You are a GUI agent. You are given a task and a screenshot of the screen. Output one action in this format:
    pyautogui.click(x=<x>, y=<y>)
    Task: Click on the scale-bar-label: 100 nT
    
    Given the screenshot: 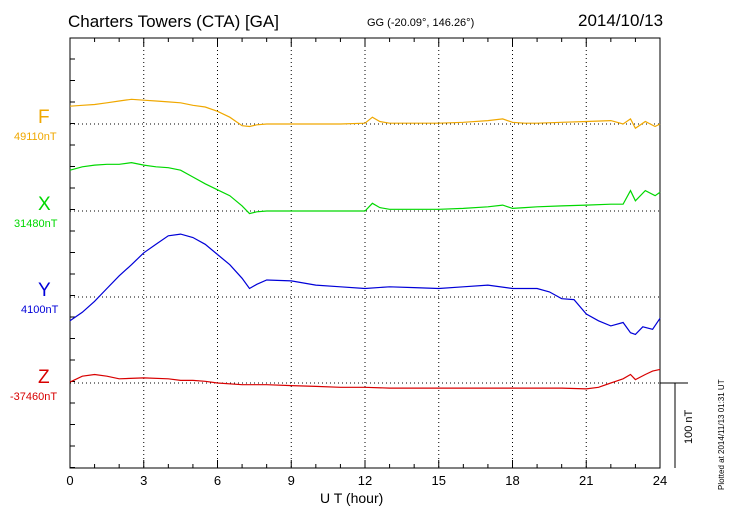 What is the action you would take?
    pyautogui.click(x=689, y=426)
    